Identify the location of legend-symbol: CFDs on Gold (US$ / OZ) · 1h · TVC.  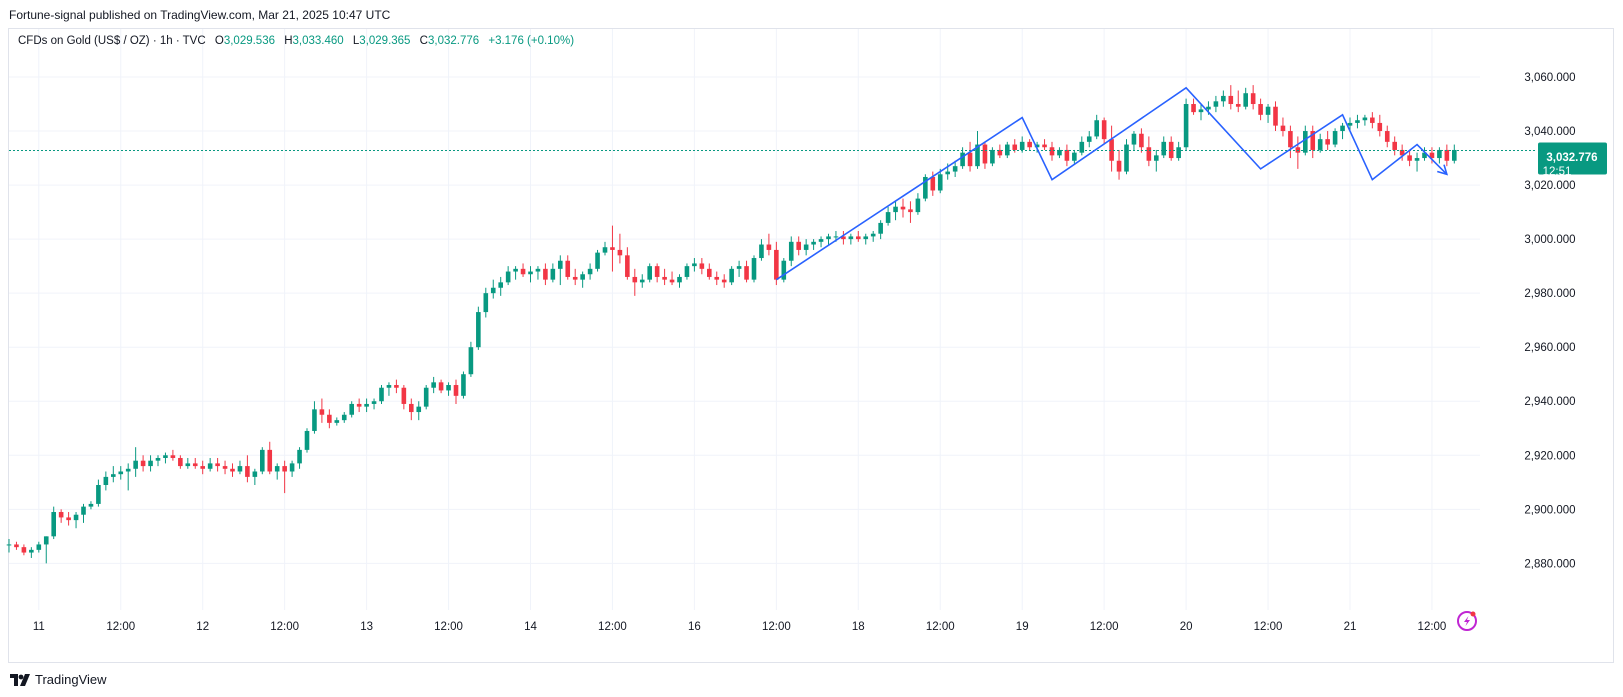
(112, 41).